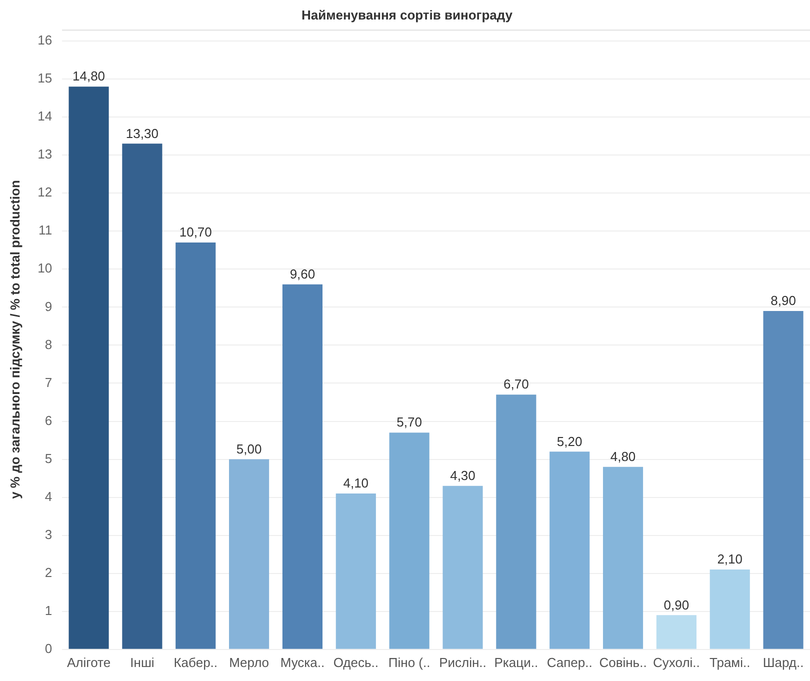  I want to click on x-tick-label: Совінь.., so click(623, 662).